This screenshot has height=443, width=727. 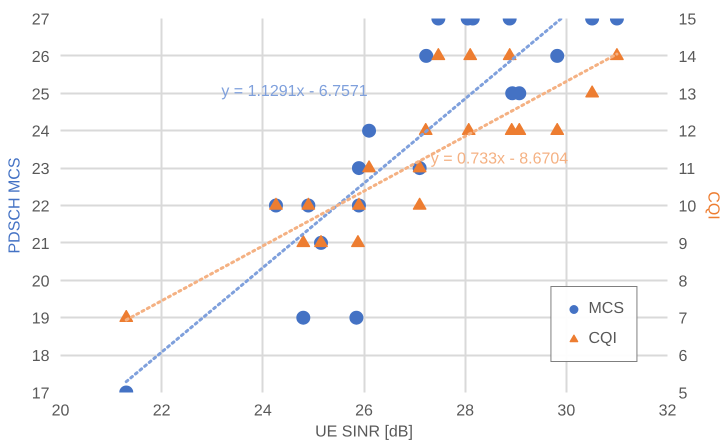 I want to click on y-tick-label: 18, so click(x=41, y=357).